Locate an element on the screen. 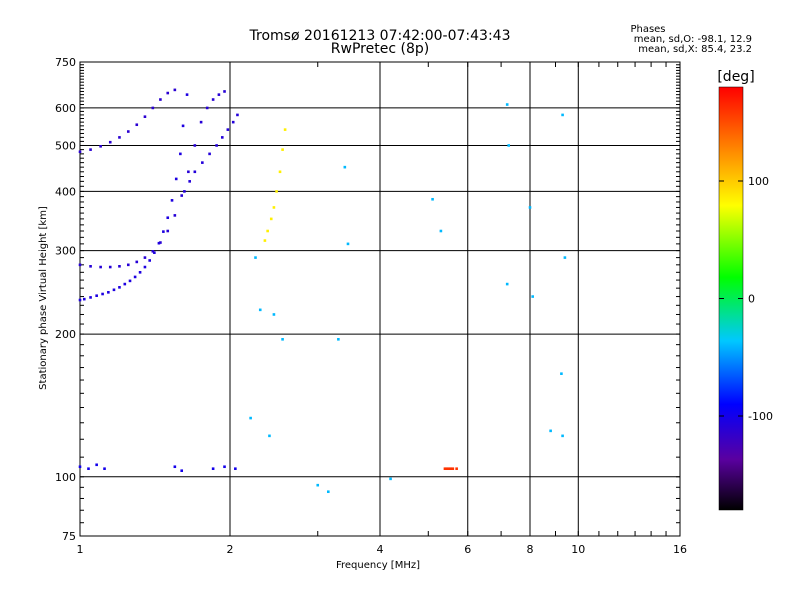  y-tick-label: 100 is located at coordinates (65, 477).